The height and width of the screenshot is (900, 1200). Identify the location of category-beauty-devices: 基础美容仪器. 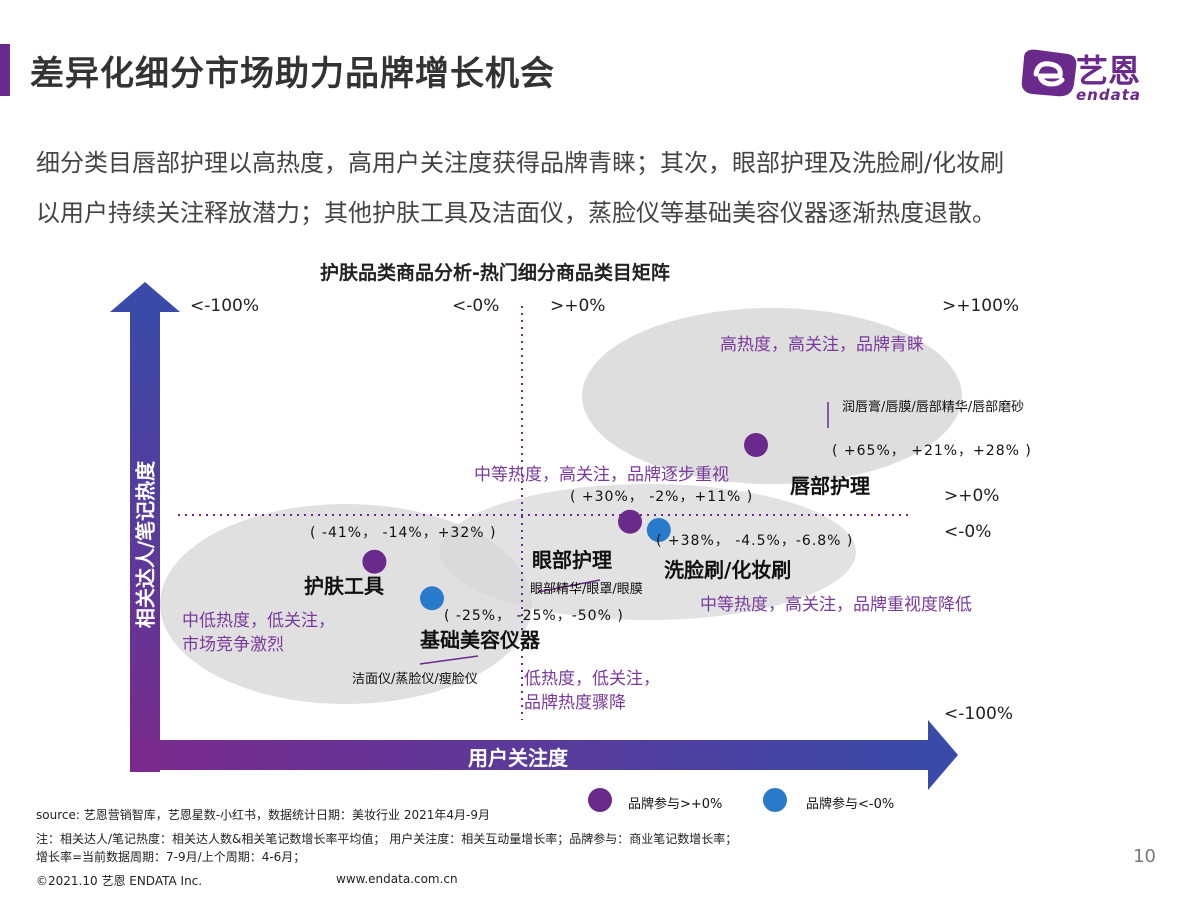
(480, 640).